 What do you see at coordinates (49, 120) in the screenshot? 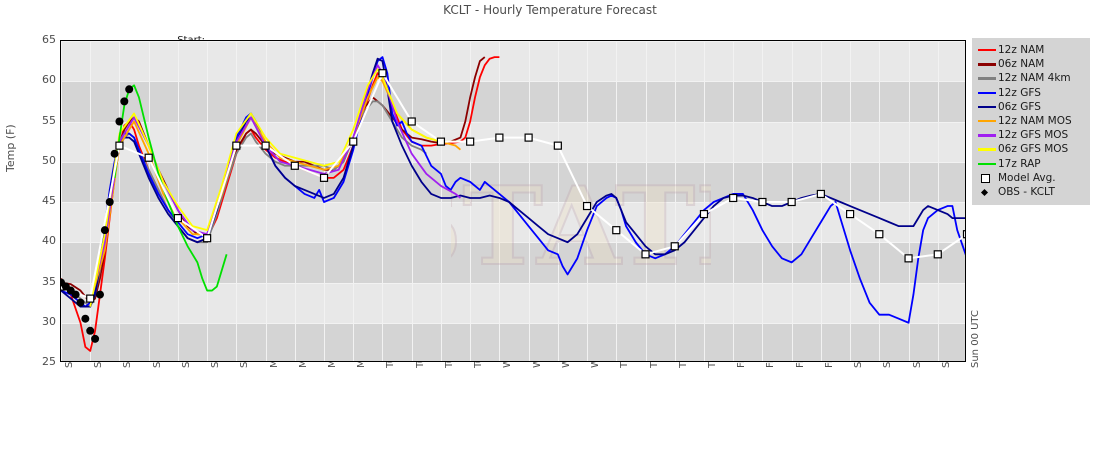
I see `y-axis-tick-label: 55` at bounding box center [49, 120].